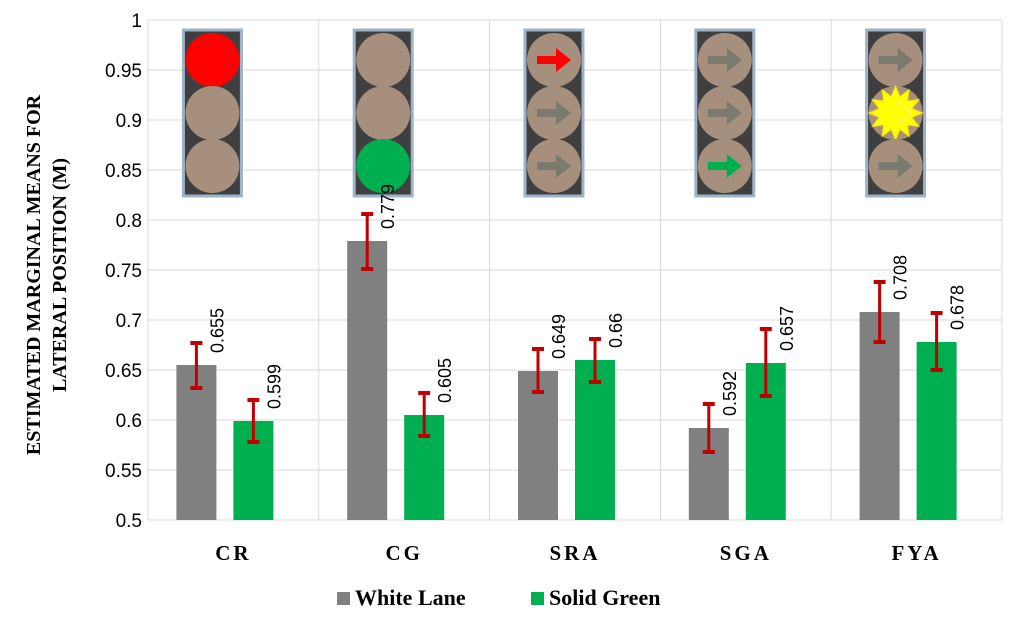 The height and width of the screenshot is (626, 1020). Describe the element at coordinates (958, 307) in the screenshot. I see `value-label: 0.678` at that location.